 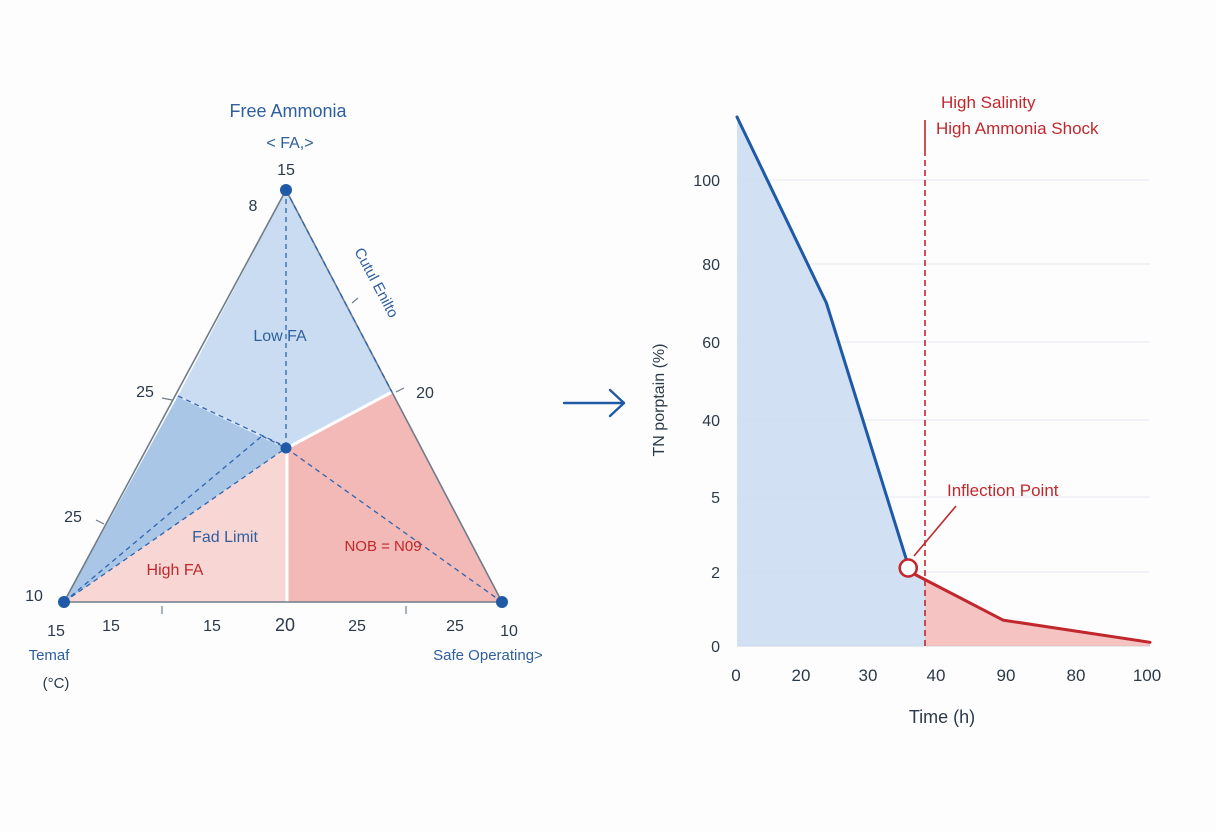 What do you see at coordinates (935, 531) in the screenshot?
I see `inflection-leader` at bounding box center [935, 531].